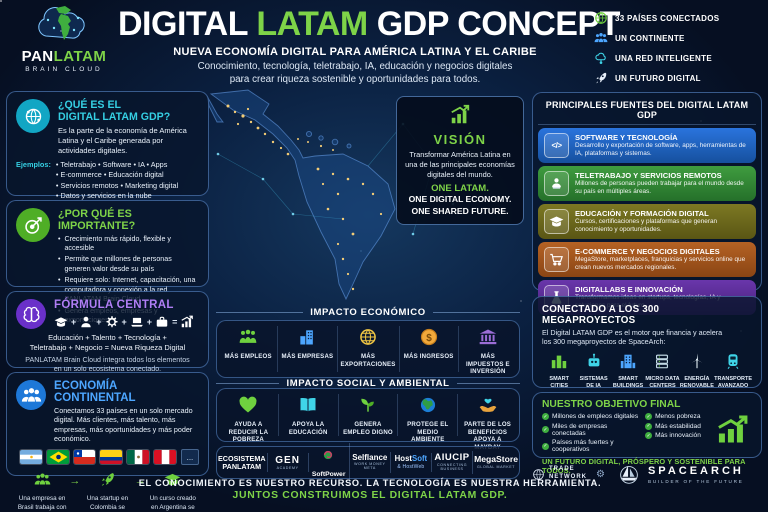 The width and height of the screenshot is (768, 512). What do you see at coordinates (61, 23) in the screenshot?
I see `brain-cloud-icon` at bounding box center [61, 23].